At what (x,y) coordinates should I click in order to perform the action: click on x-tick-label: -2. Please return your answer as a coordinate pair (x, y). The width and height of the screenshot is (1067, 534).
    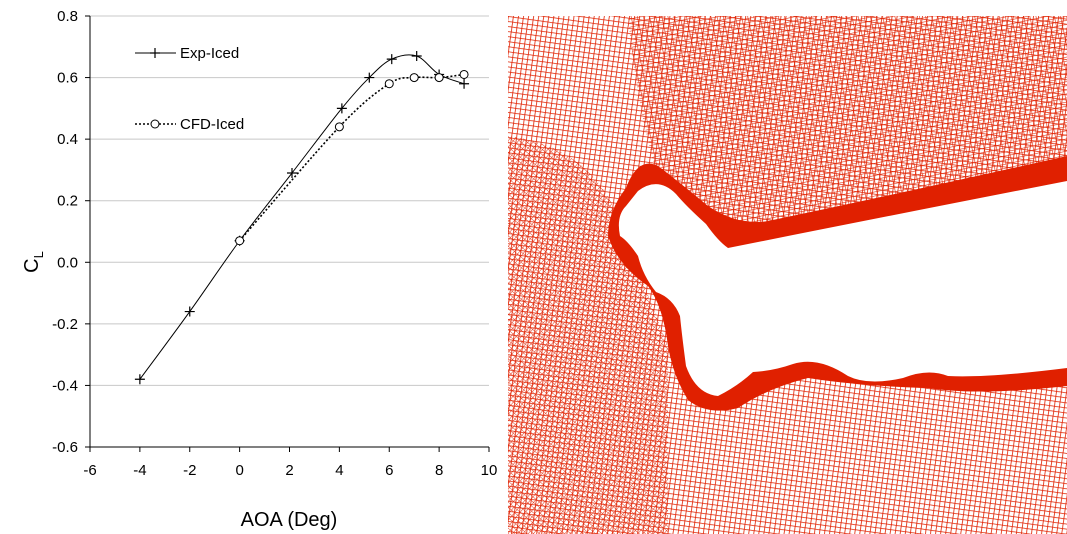
    Looking at the image, I should click on (189, 470).